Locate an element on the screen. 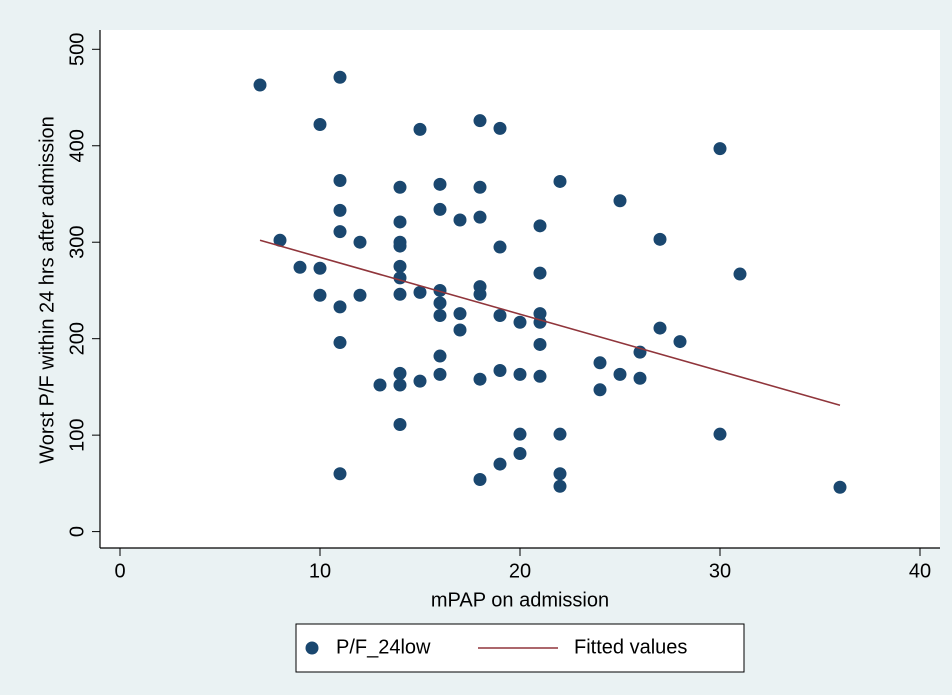  x-tick-label: 20 is located at coordinates (520, 571).